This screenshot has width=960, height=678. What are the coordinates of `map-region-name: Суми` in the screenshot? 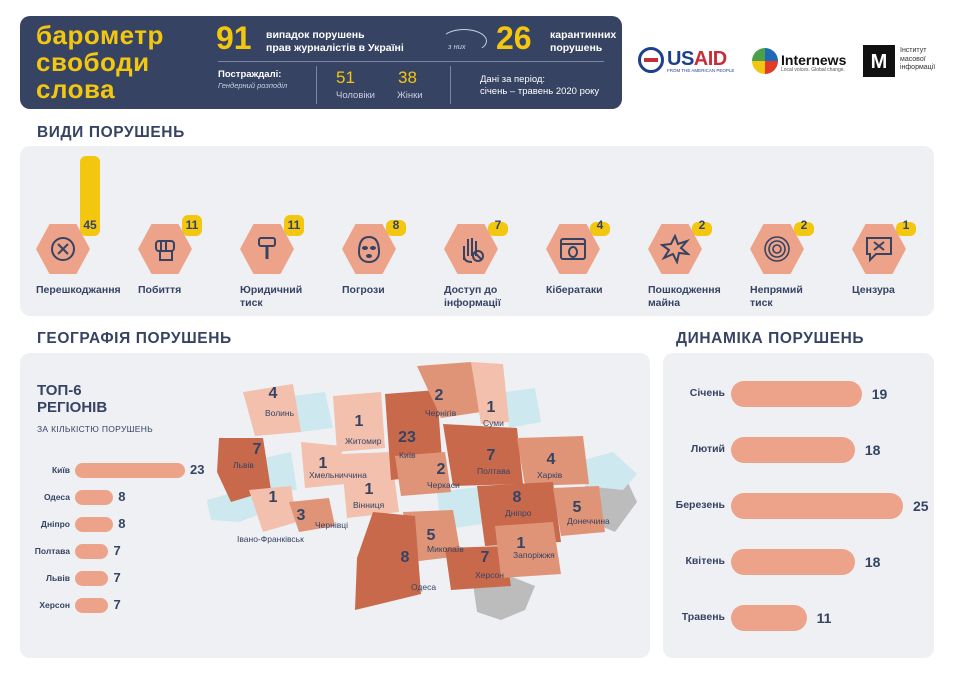 It's located at (493, 423).